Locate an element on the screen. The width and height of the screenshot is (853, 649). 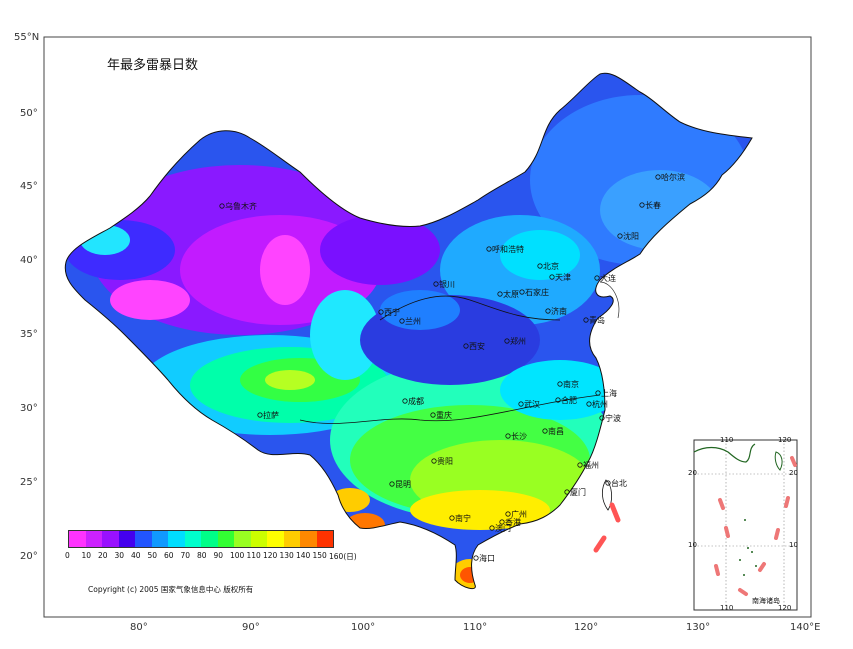
lat-label-45: 45° is located at coordinates (29, 186).